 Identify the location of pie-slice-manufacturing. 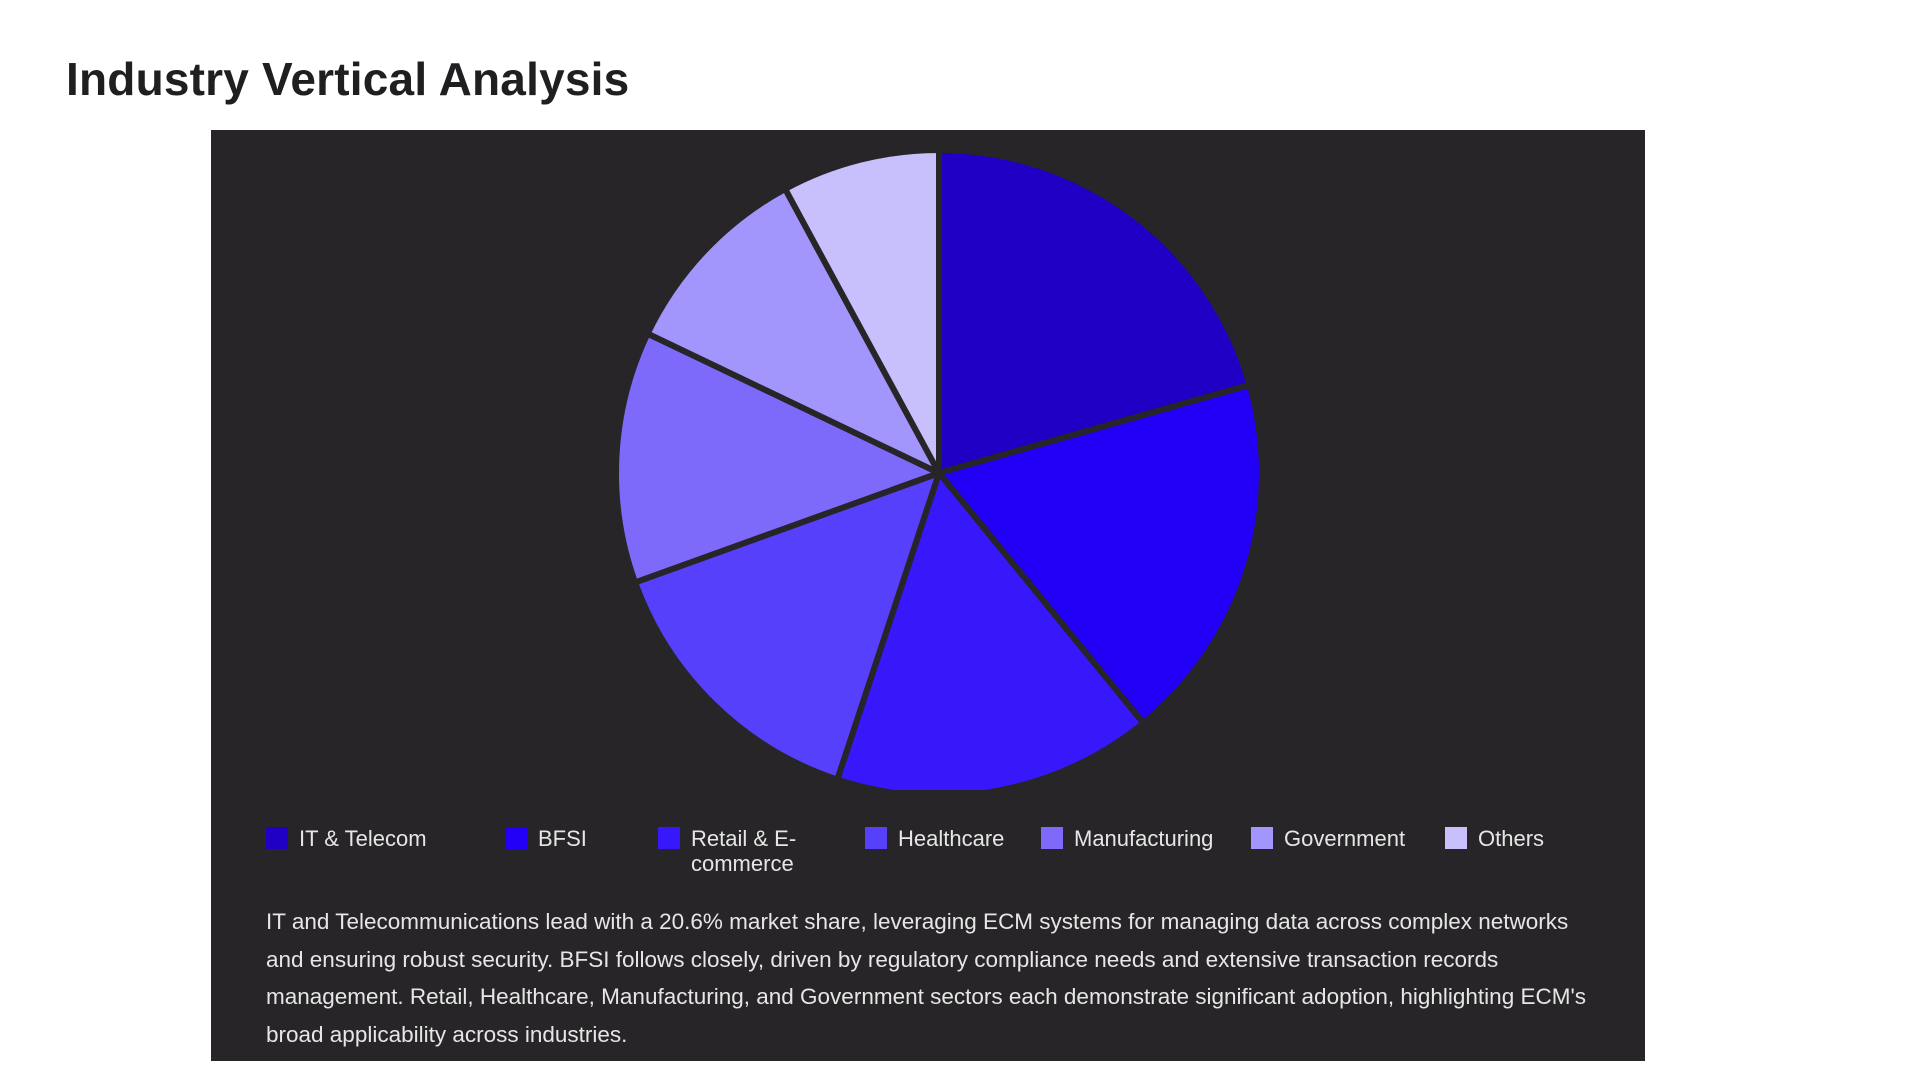
(777, 458).